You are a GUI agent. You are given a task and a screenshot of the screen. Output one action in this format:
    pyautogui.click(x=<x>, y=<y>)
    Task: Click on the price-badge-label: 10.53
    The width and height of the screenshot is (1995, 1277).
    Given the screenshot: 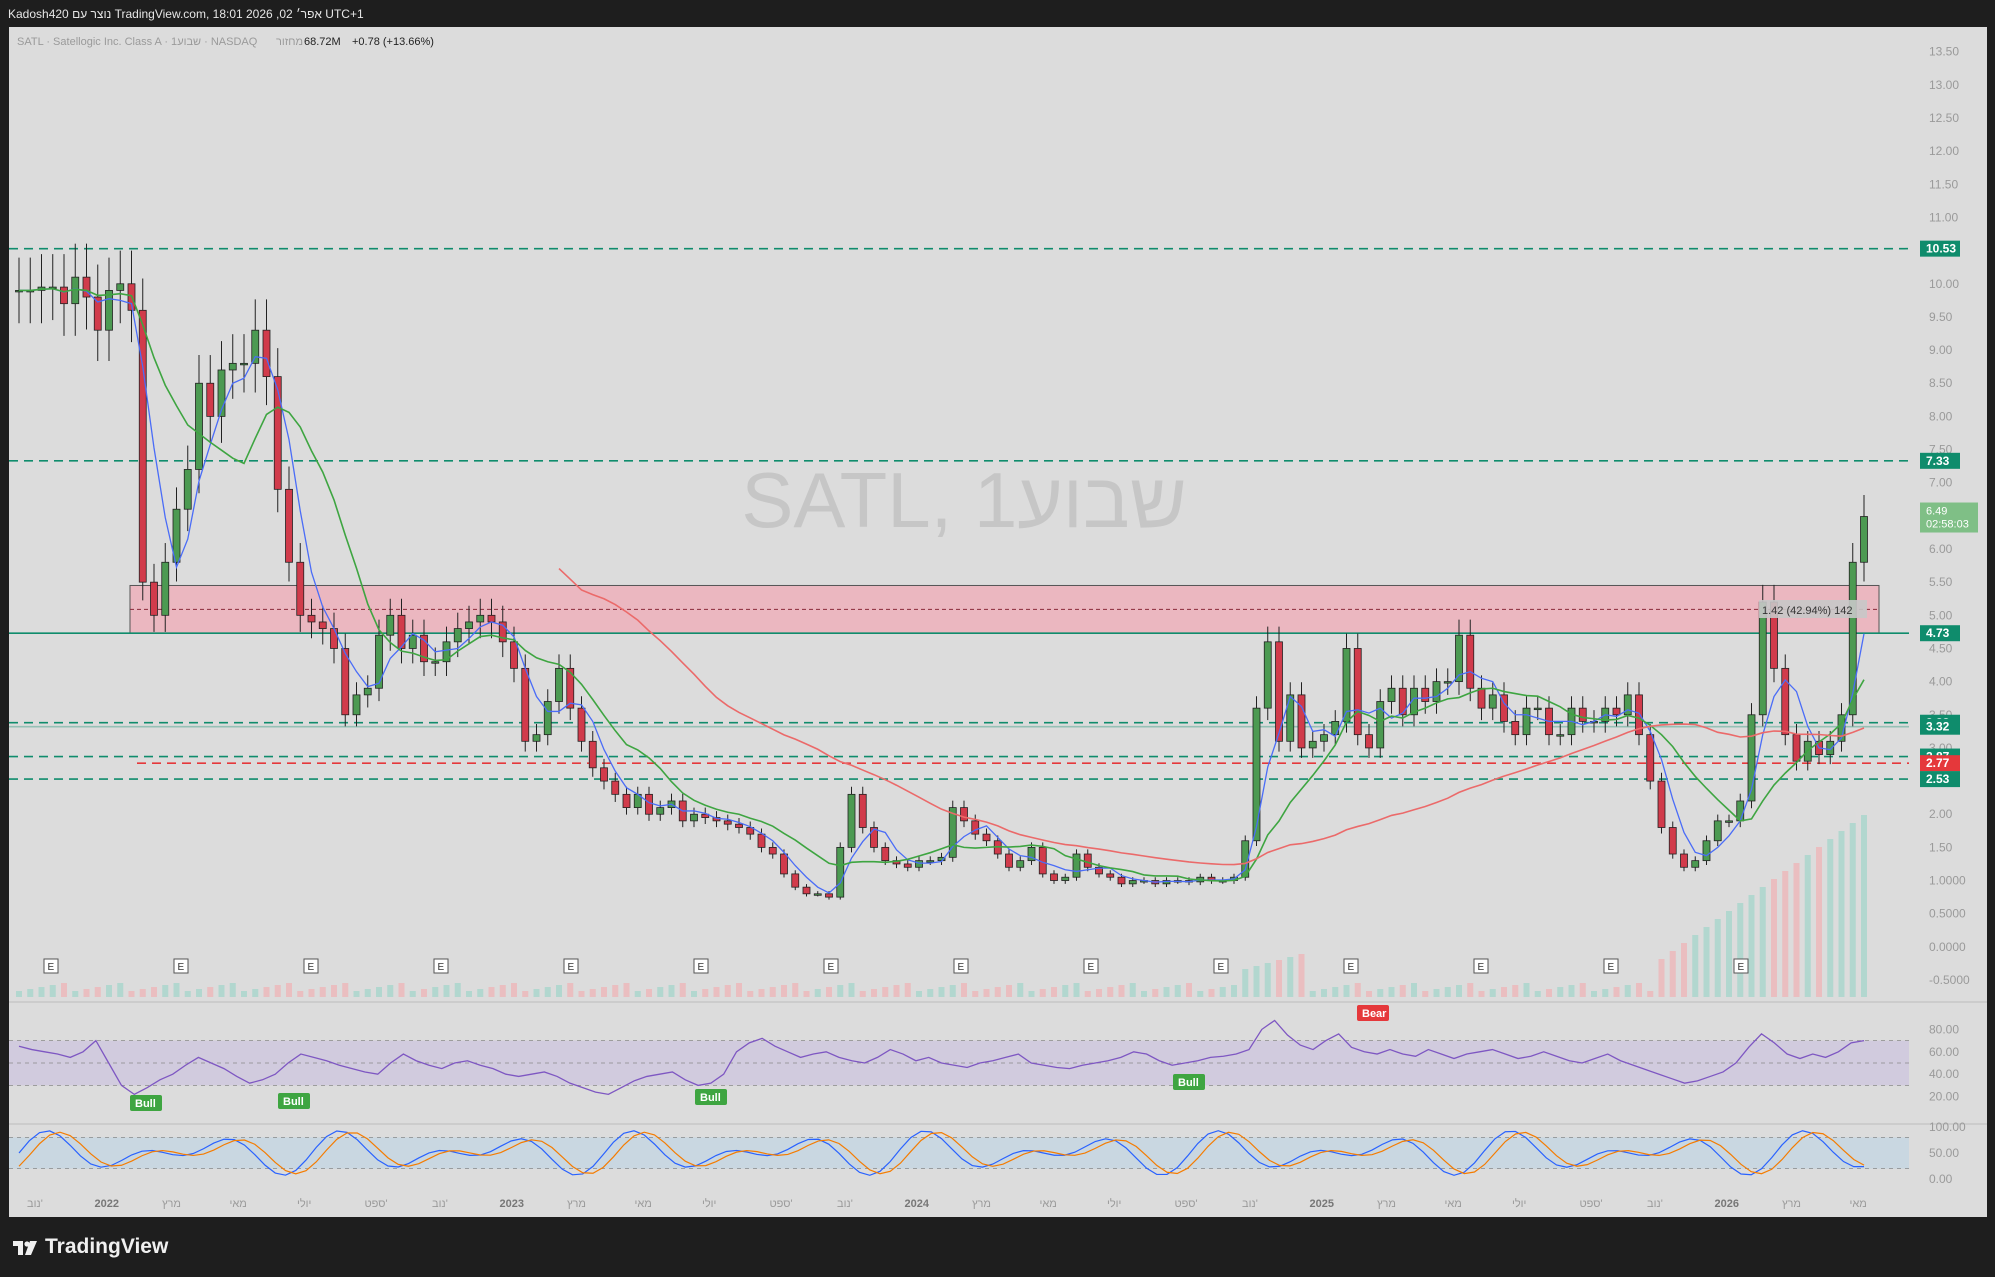 What is the action you would take?
    pyautogui.click(x=1941, y=249)
    